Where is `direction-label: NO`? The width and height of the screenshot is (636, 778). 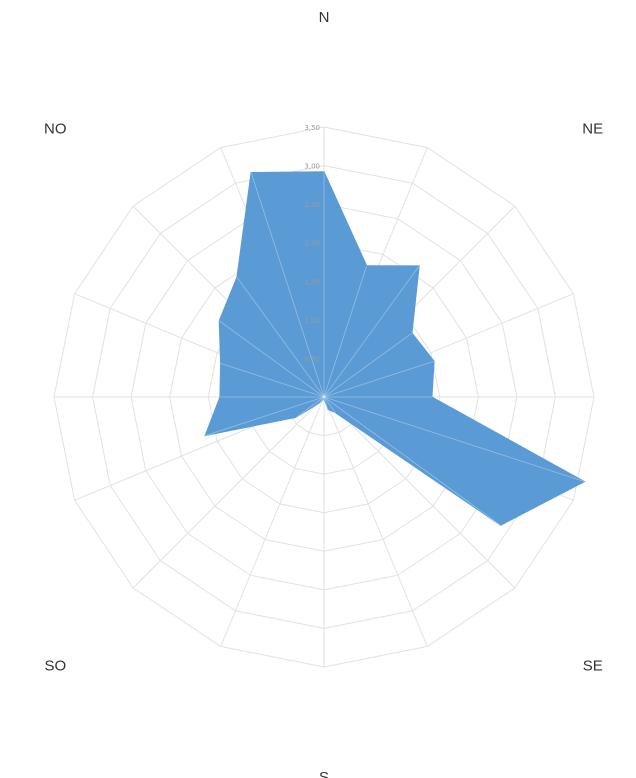 direction-label: NO is located at coordinates (55, 128).